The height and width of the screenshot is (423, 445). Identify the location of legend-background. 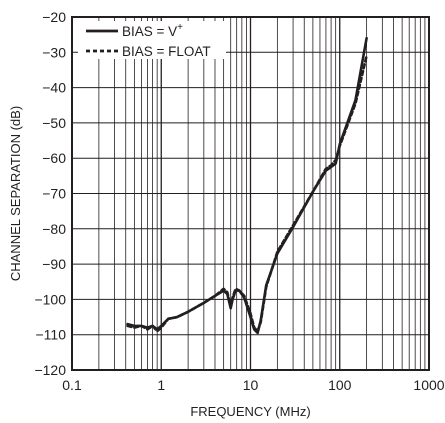
(152, 40).